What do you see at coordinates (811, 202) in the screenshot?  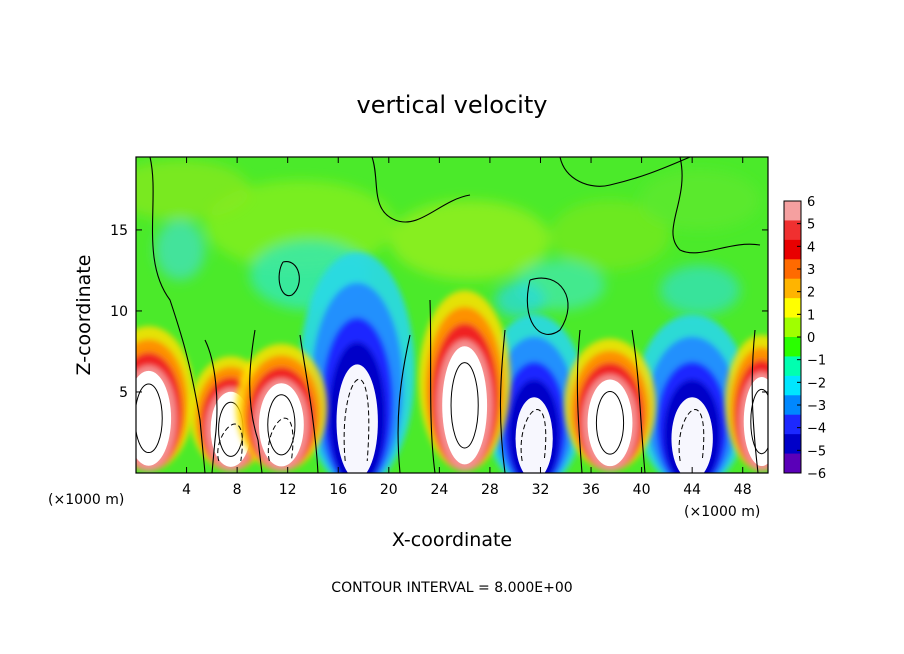 I see `colorbar-tick-label: 6` at bounding box center [811, 202].